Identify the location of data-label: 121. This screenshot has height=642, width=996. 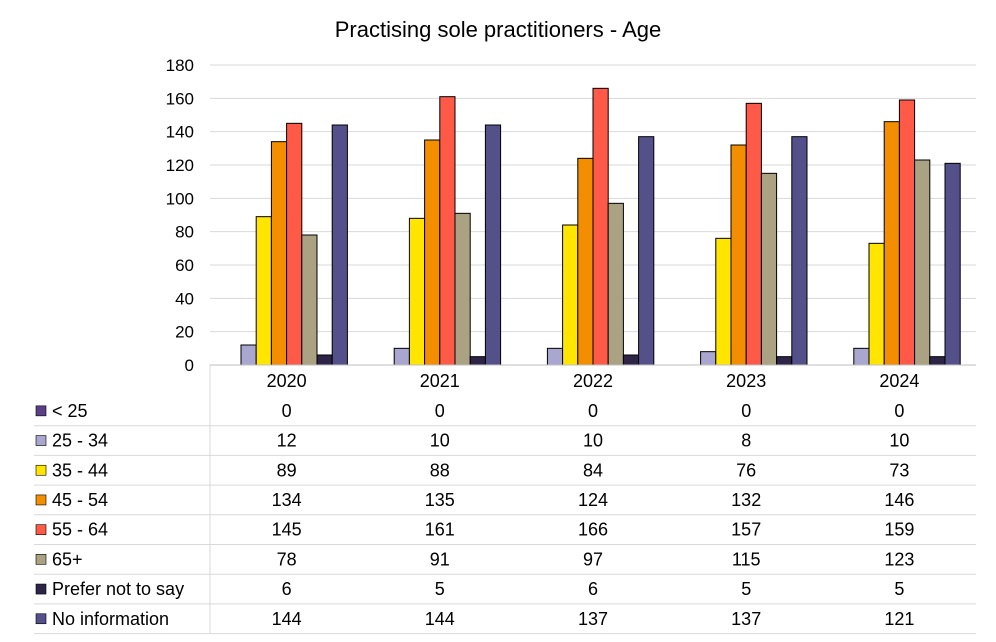
(899, 619).